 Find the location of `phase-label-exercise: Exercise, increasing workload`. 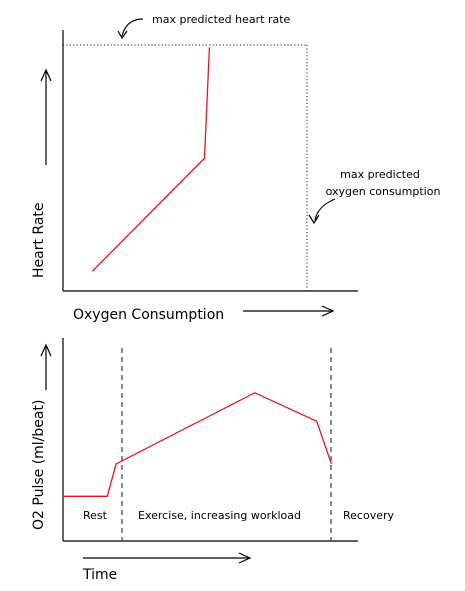

phase-label-exercise: Exercise, increasing workload is located at coordinates (219, 515).